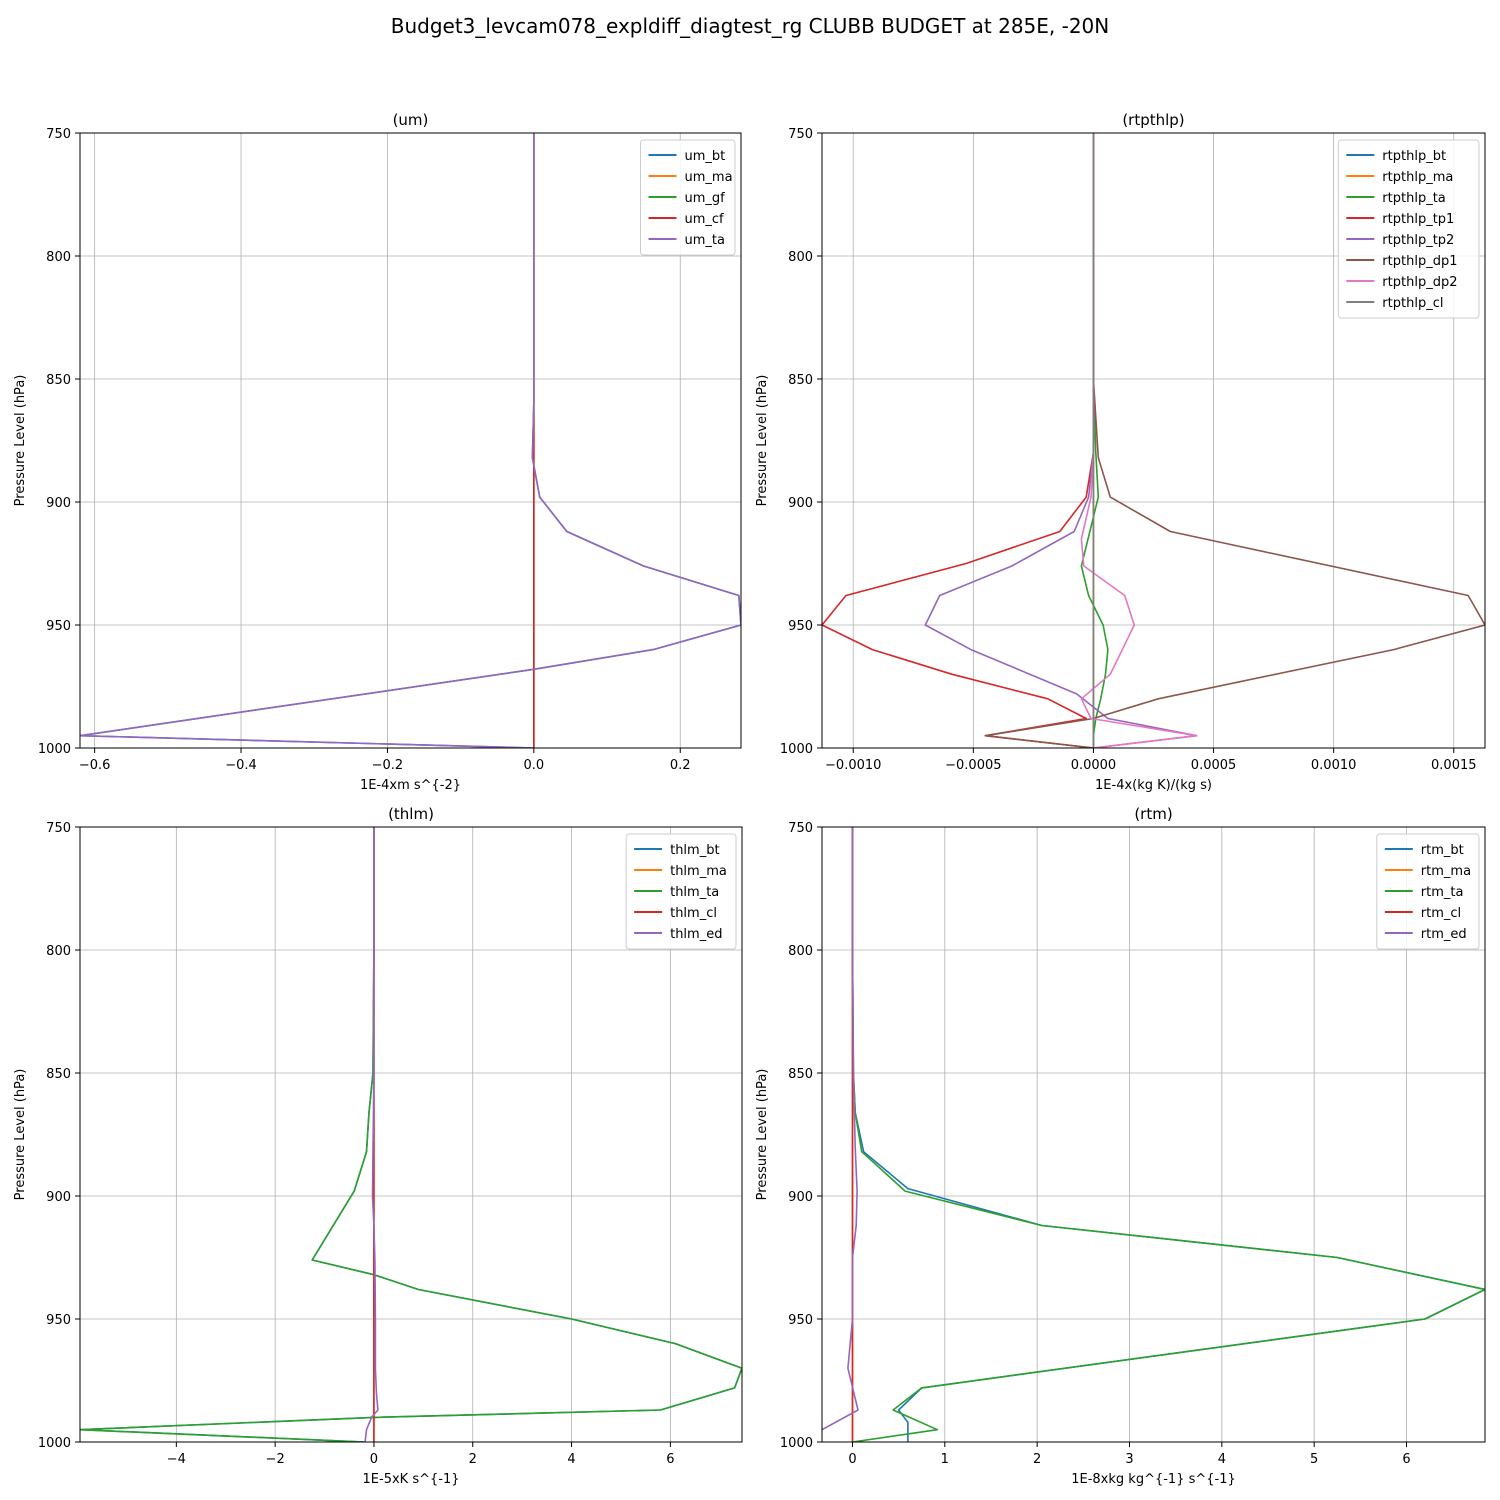 Image resolution: width=1500 pixels, height=1500 pixels. Describe the element at coordinates (1129, 1459) in the screenshot. I see `x-tick-label: 3` at that location.